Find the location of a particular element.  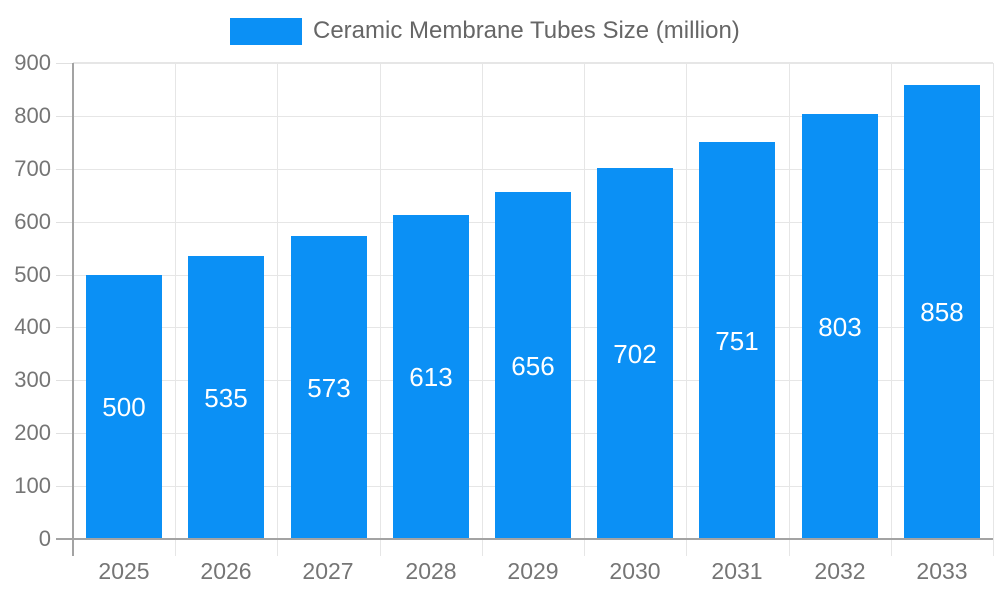

legend-label: Ceramic Membrane Tubes Size (million) is located at coordinates (526, 30).